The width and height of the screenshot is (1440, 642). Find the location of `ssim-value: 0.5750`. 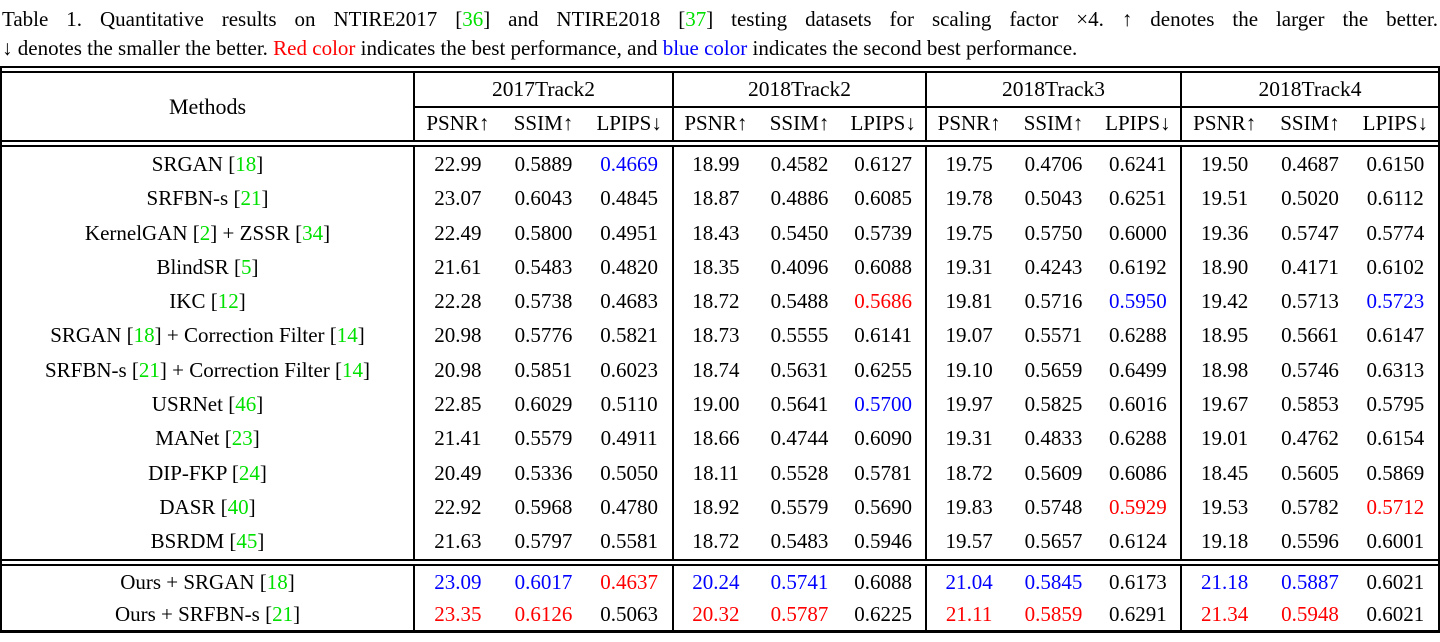

ssim-value: 0.5750 is located at coordinates (1053, 232).